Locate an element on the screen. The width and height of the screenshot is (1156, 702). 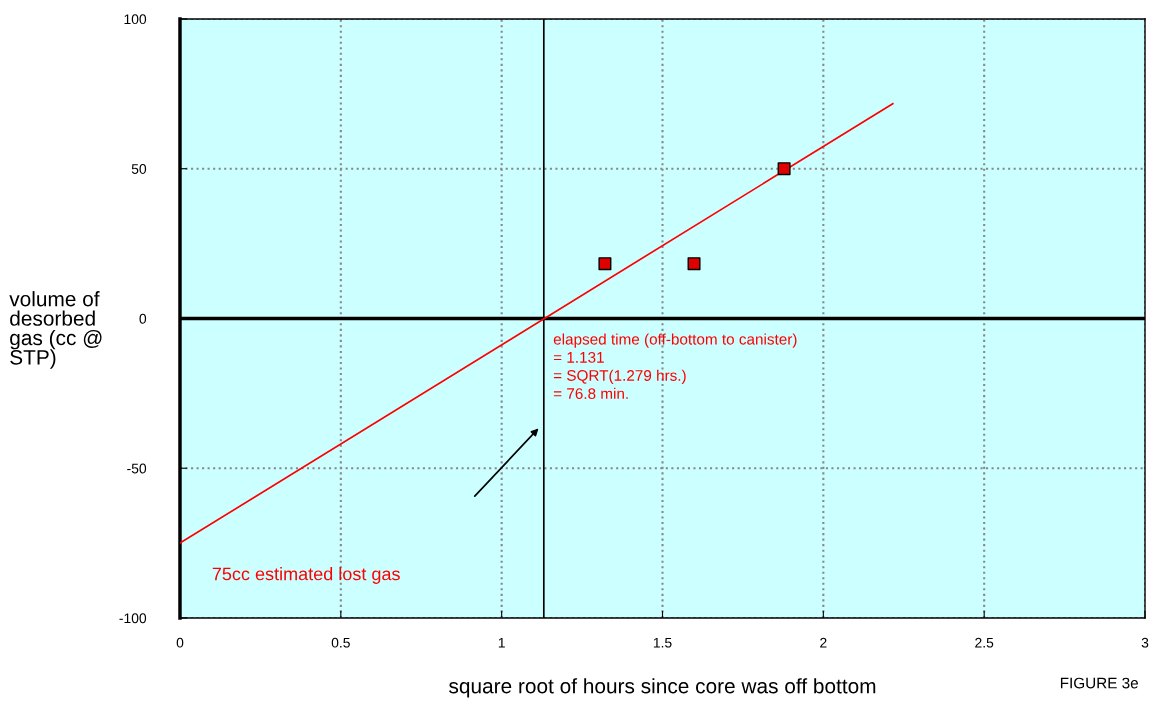
x-tick-label: 2 is located at coordinates (823, 642).